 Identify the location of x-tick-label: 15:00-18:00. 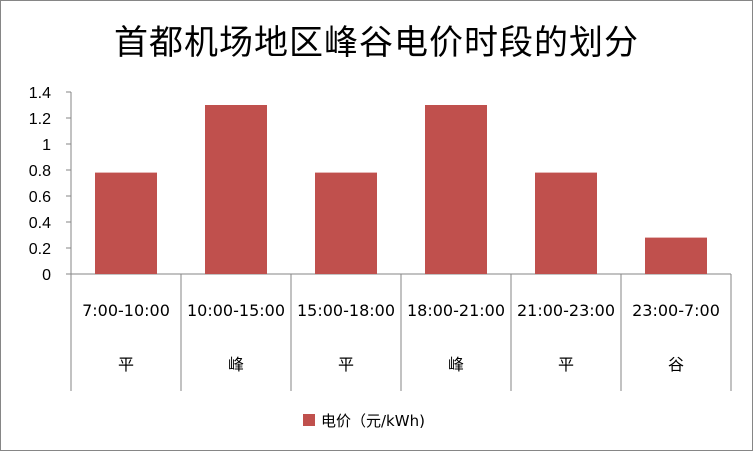
(346, 310).